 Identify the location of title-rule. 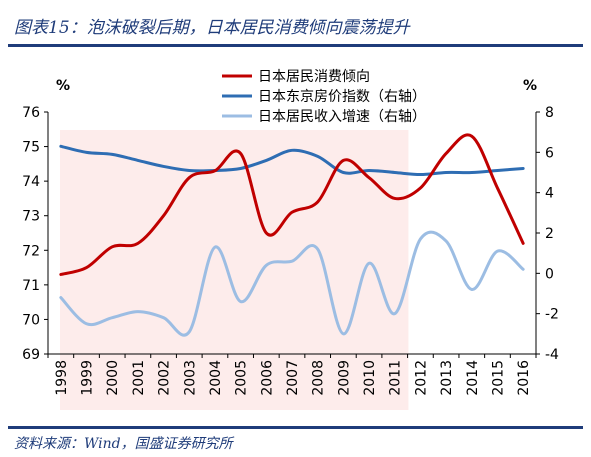
(295, 45).